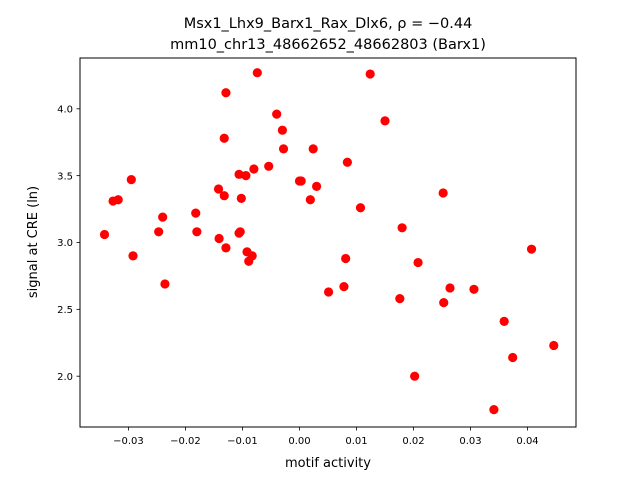  What do you see at coordinates (65, 377) in the screenshot?
I see `y-tick-label: 2.0` at bounding box center [65, 377].